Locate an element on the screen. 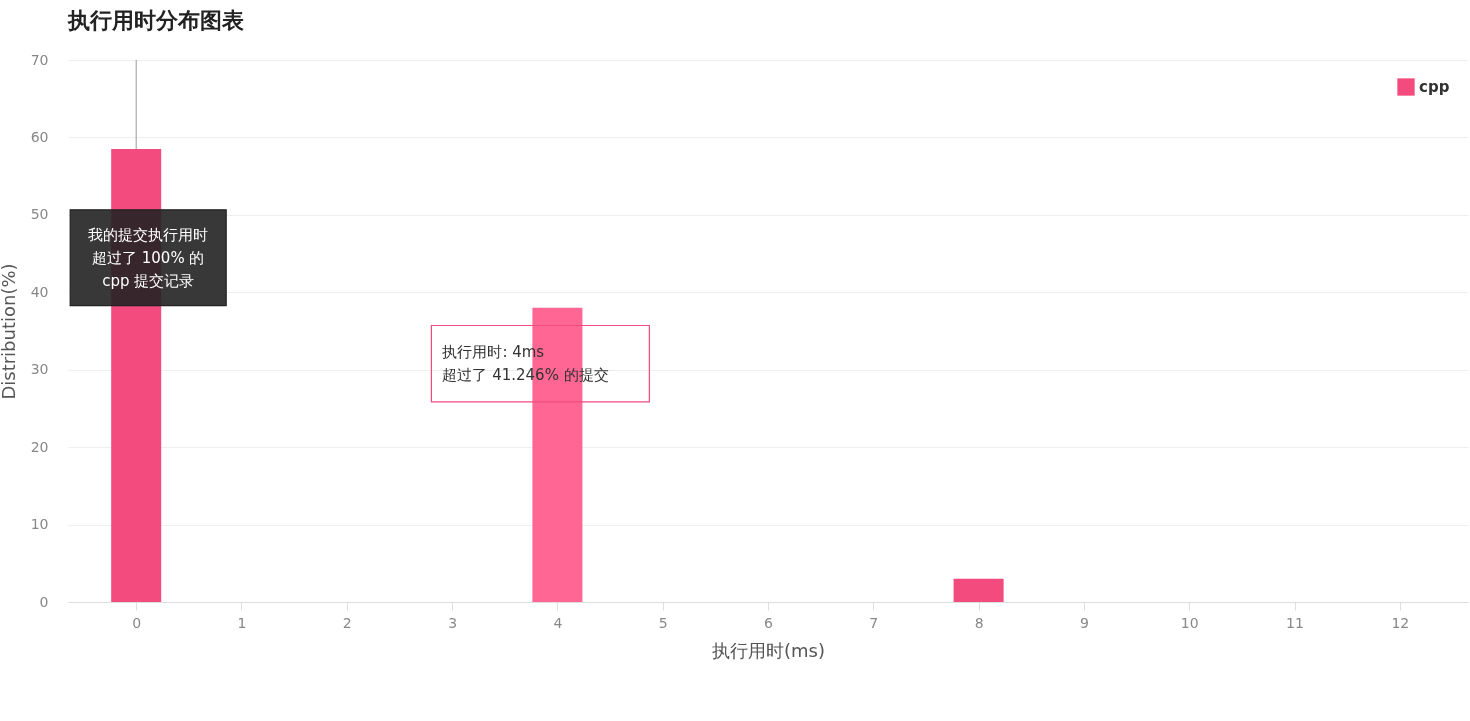 The height and width of the screenshot is (721, 1470). x-tick-label: 3 is located at coordinates (453, 622).